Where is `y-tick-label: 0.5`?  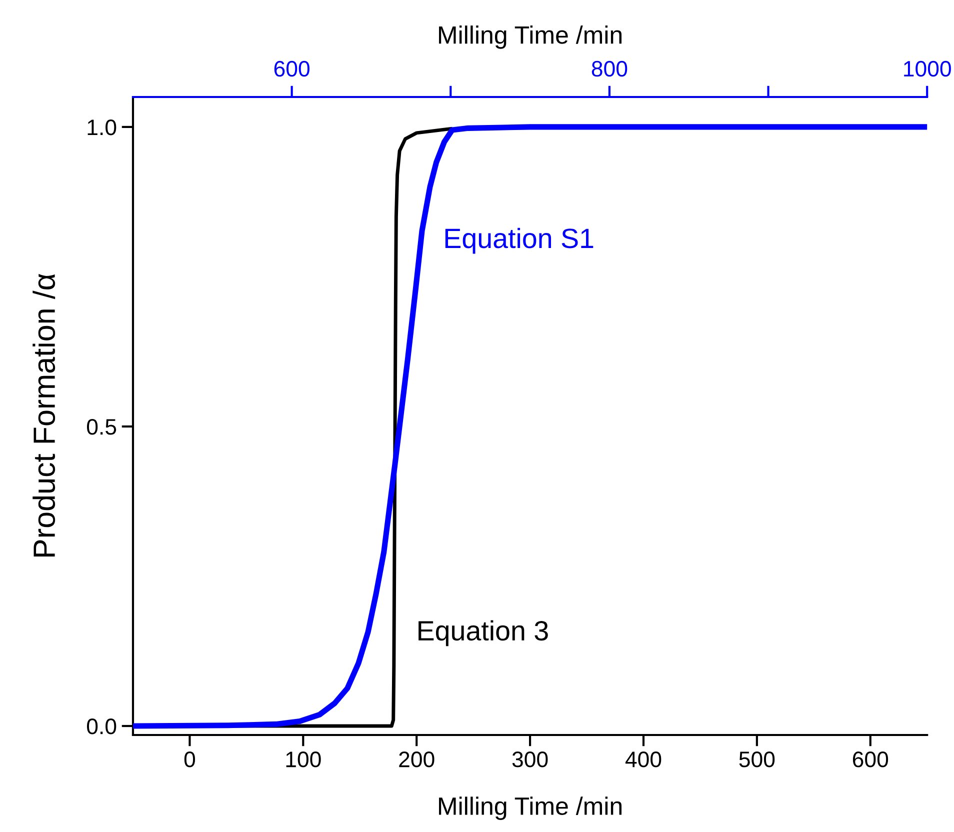
y-tick-label: 0.5 is located at coordinates (101, 427).